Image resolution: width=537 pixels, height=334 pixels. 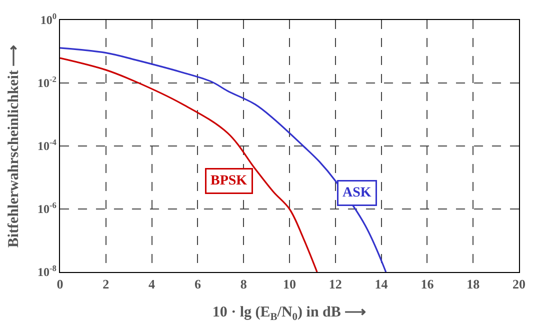 What do you see at coordinates (473, 284) in the screenshot?
I see `x-tick-label: 18` at bounding box center [473, 284].